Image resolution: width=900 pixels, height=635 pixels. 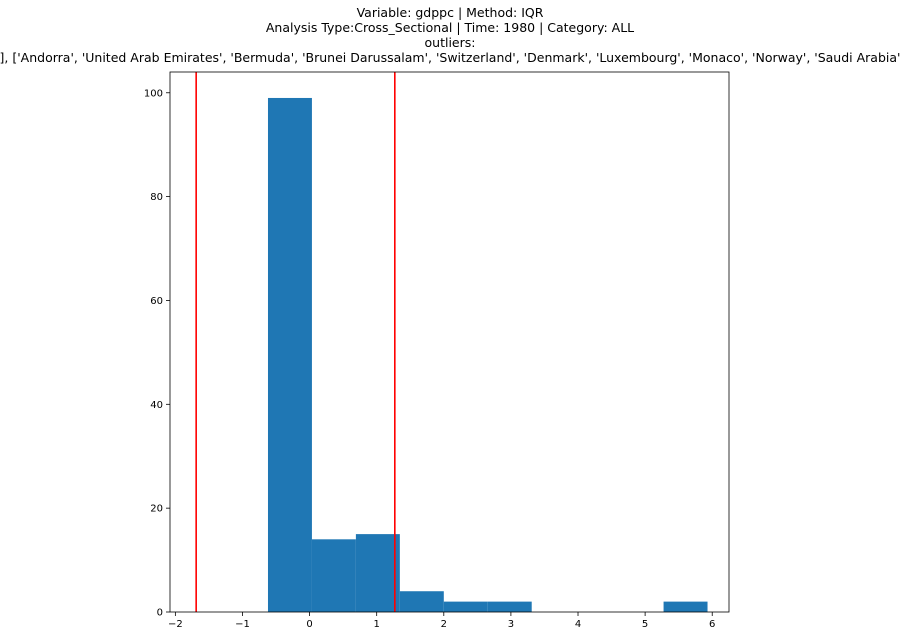 What do you see at coordinates (578, 624) in the screenshot?
I see `x-tick-label: 4` at bounding box center [578, 624].